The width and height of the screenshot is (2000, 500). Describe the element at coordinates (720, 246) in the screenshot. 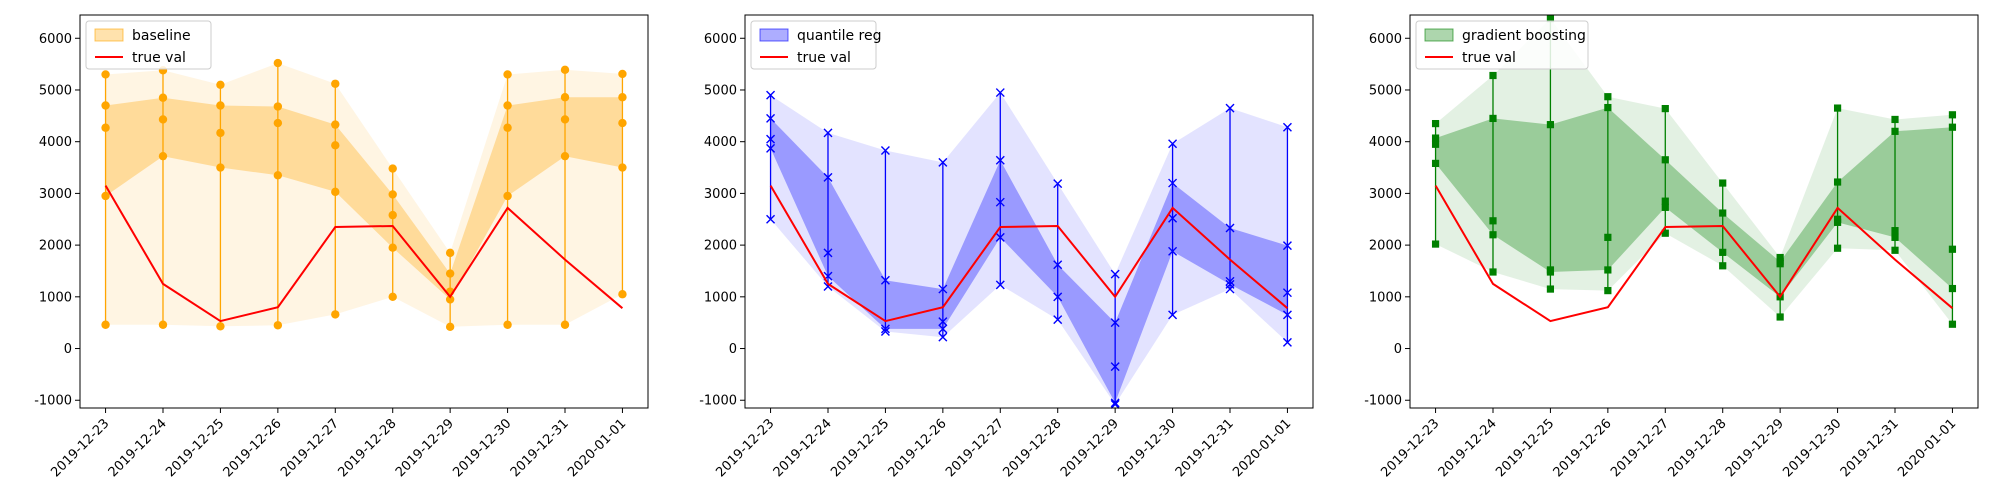

I see `y-tick-label: 2000` at that location.